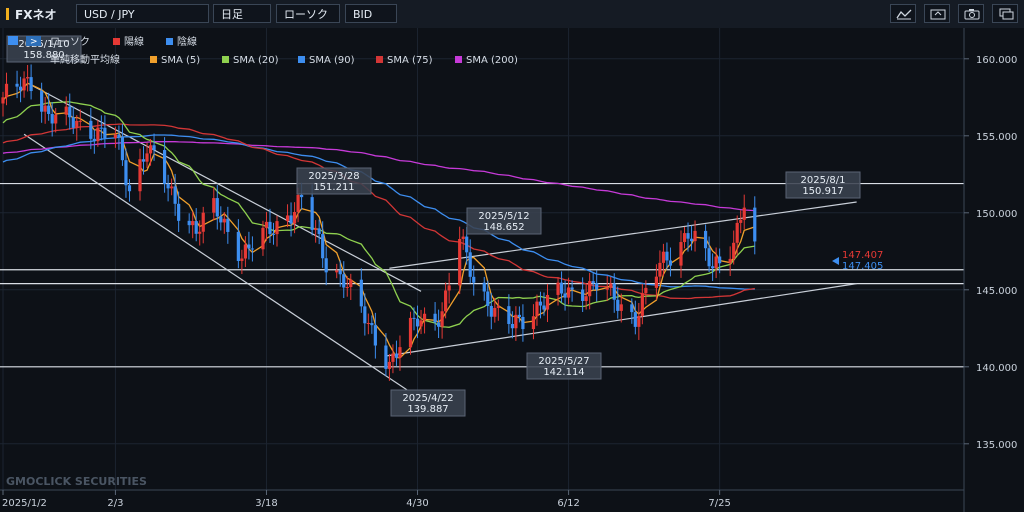 This screenshot has height=512, width=1024. I want to click on legend-toggle-icon, so click(13, 40).